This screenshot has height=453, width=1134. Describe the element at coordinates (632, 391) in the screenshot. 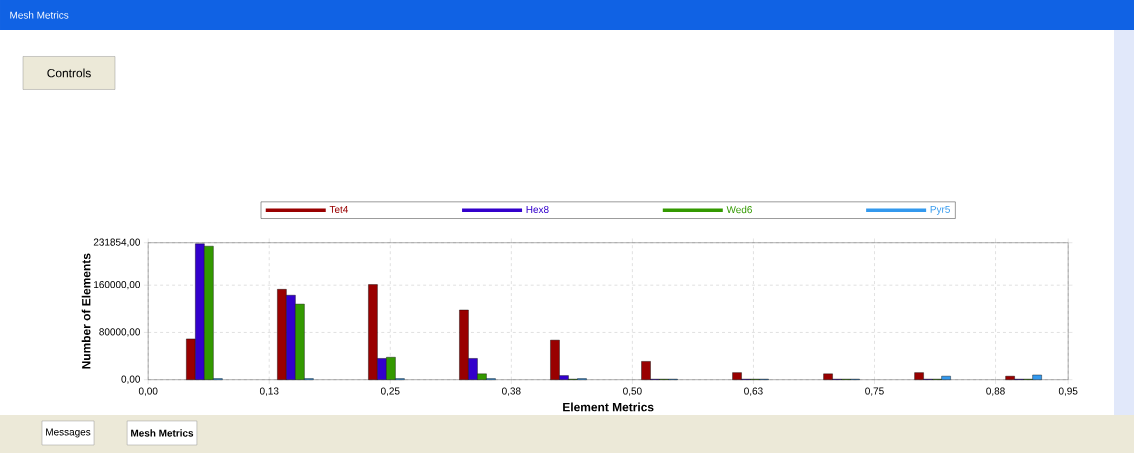

I see `x-tick-label: 0,50` at that location.